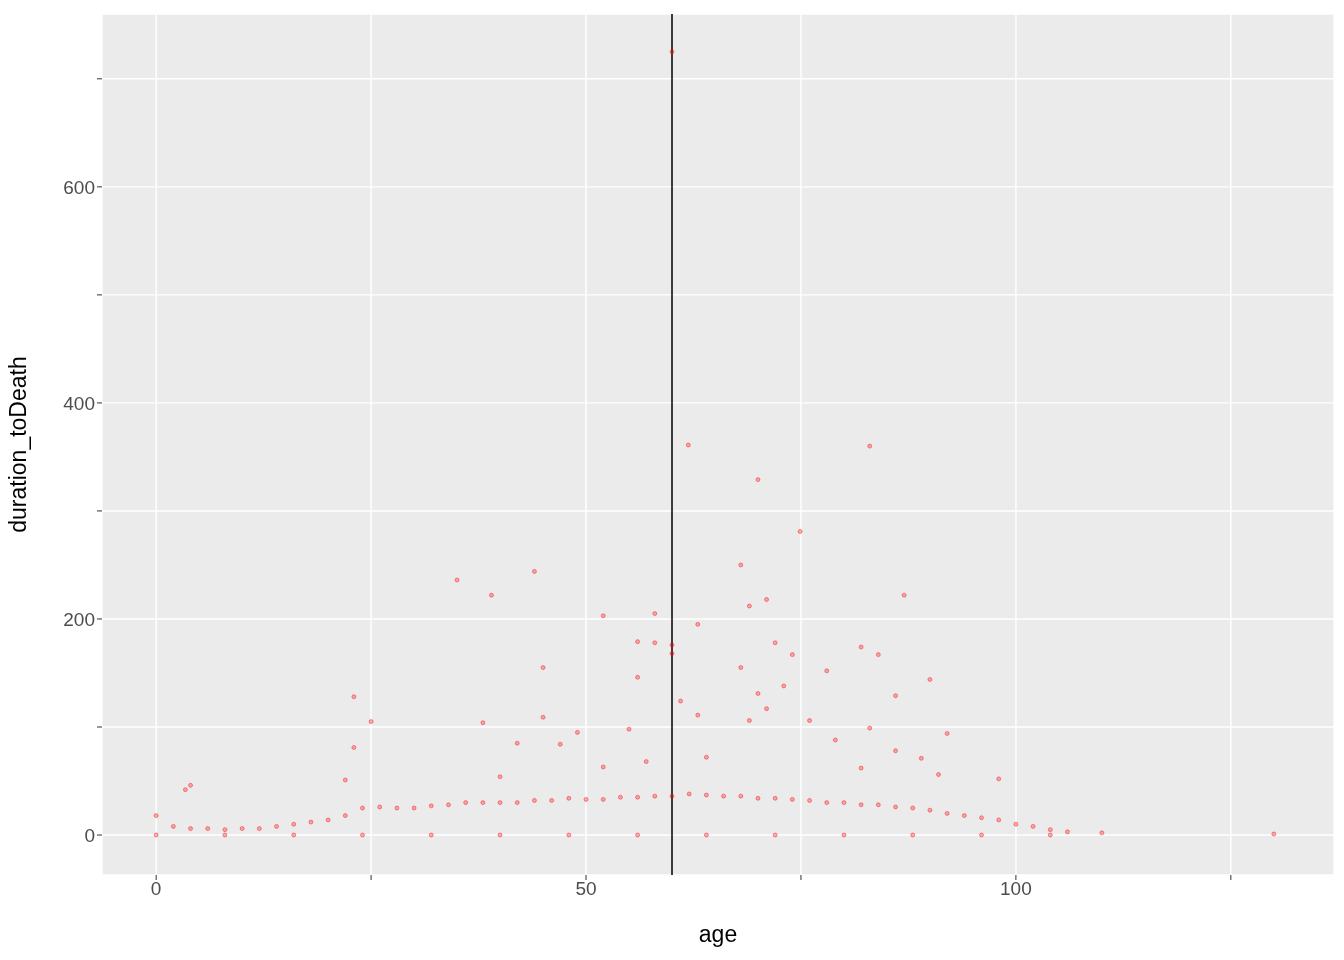 Image resolution: width=1344 pixels, height=960 pixels. Describe the element at coordinates (79, 187) in the screenshot. I see `y-tick-label: 600` at that location.